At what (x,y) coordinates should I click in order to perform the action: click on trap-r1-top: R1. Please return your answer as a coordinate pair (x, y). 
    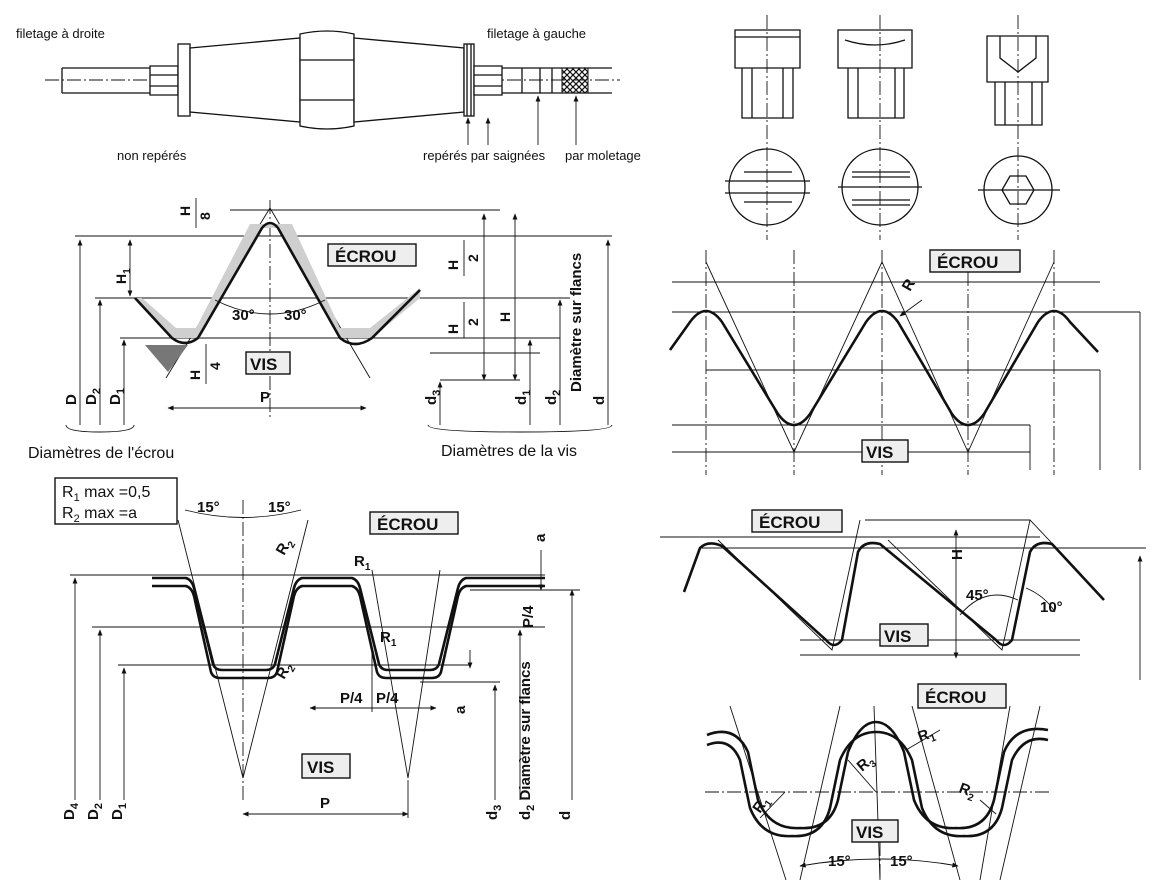
    Looking at the image, I should click on (362, 563).